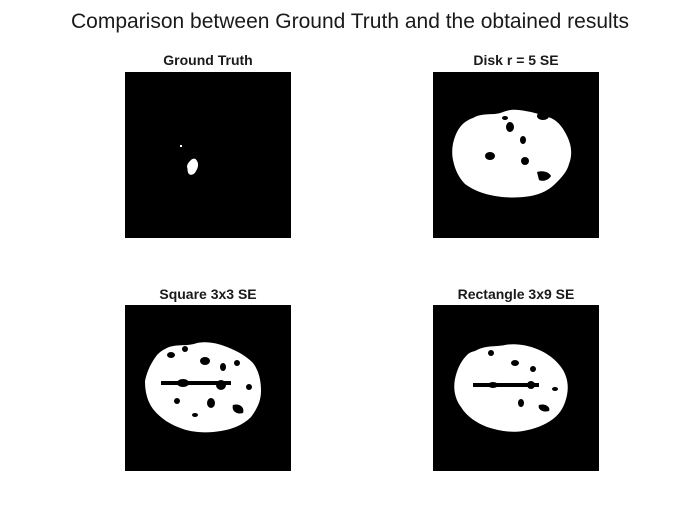 The image size is (700, 525). I want to click on panel-title-disk: Disk r = 5 SE, so click(516, 60).